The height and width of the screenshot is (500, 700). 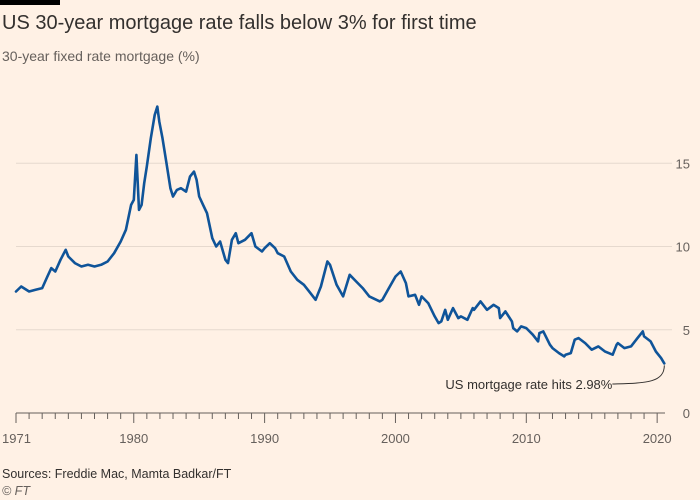 What do you see at coordinates (340, 417) in the screenshot?
I see `x-axis` at bounding box center [340, 417].